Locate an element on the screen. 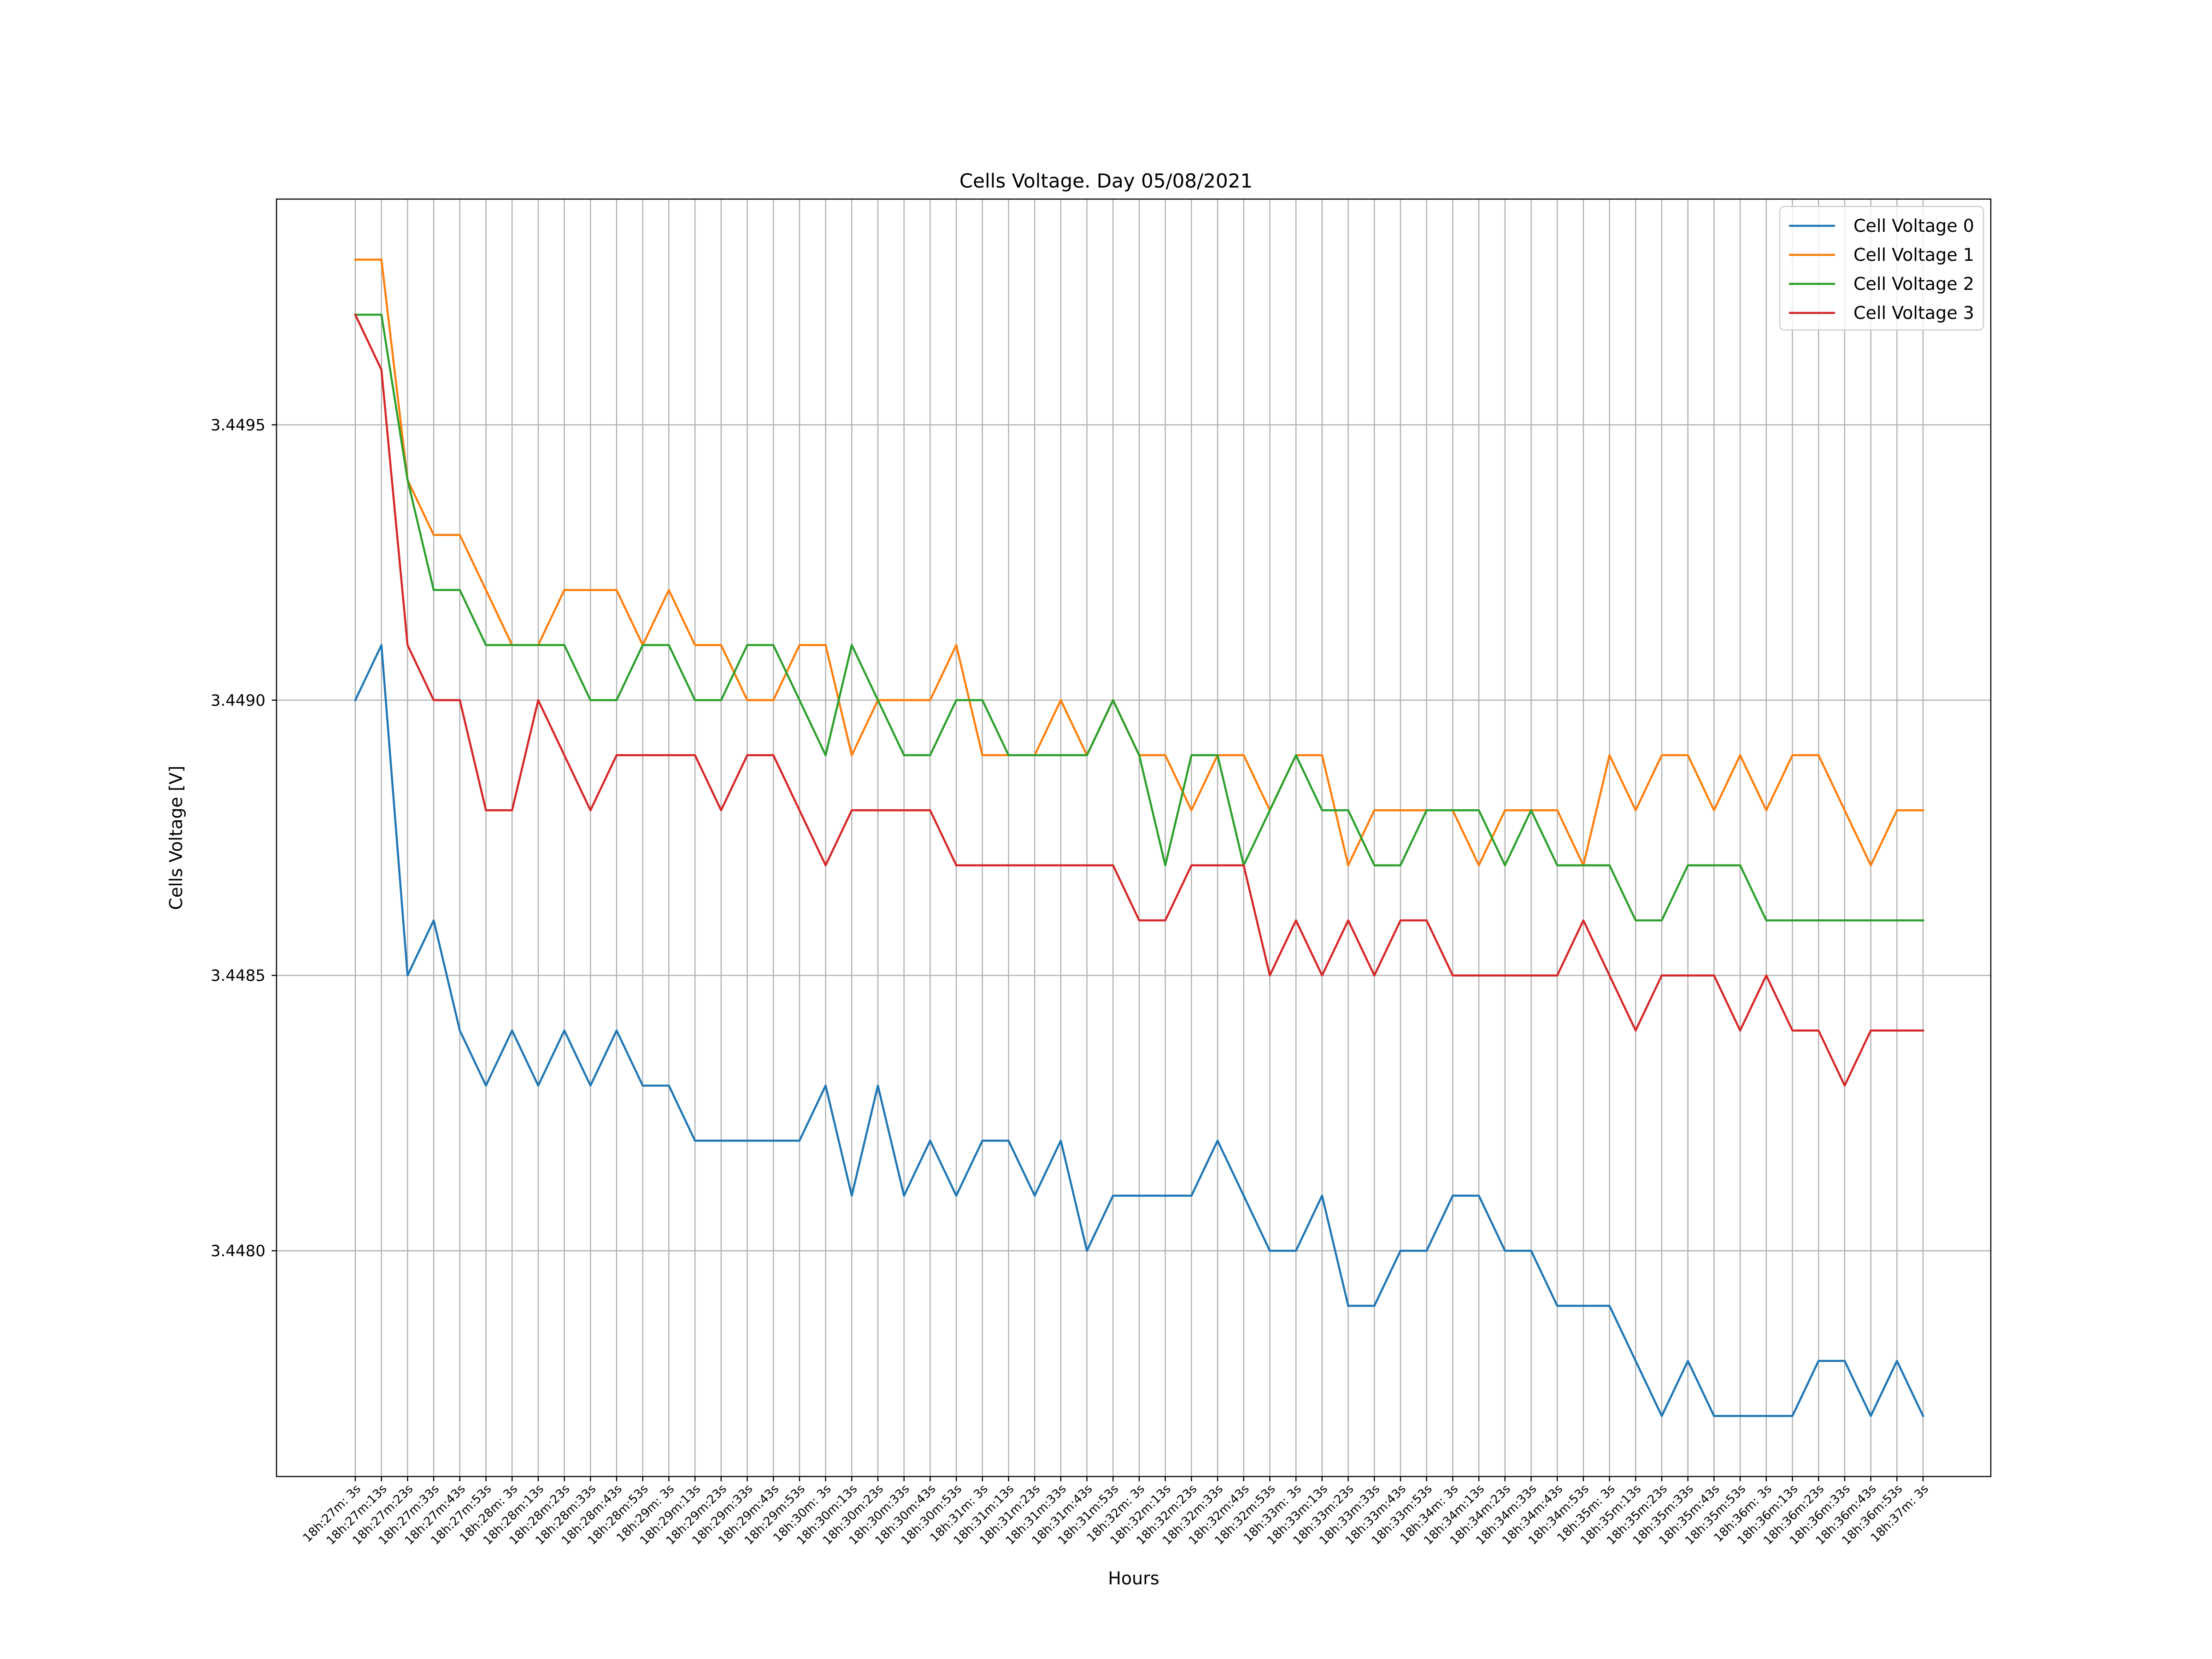  x-axis-label: Hours is located at coordinates (1133, 1578).